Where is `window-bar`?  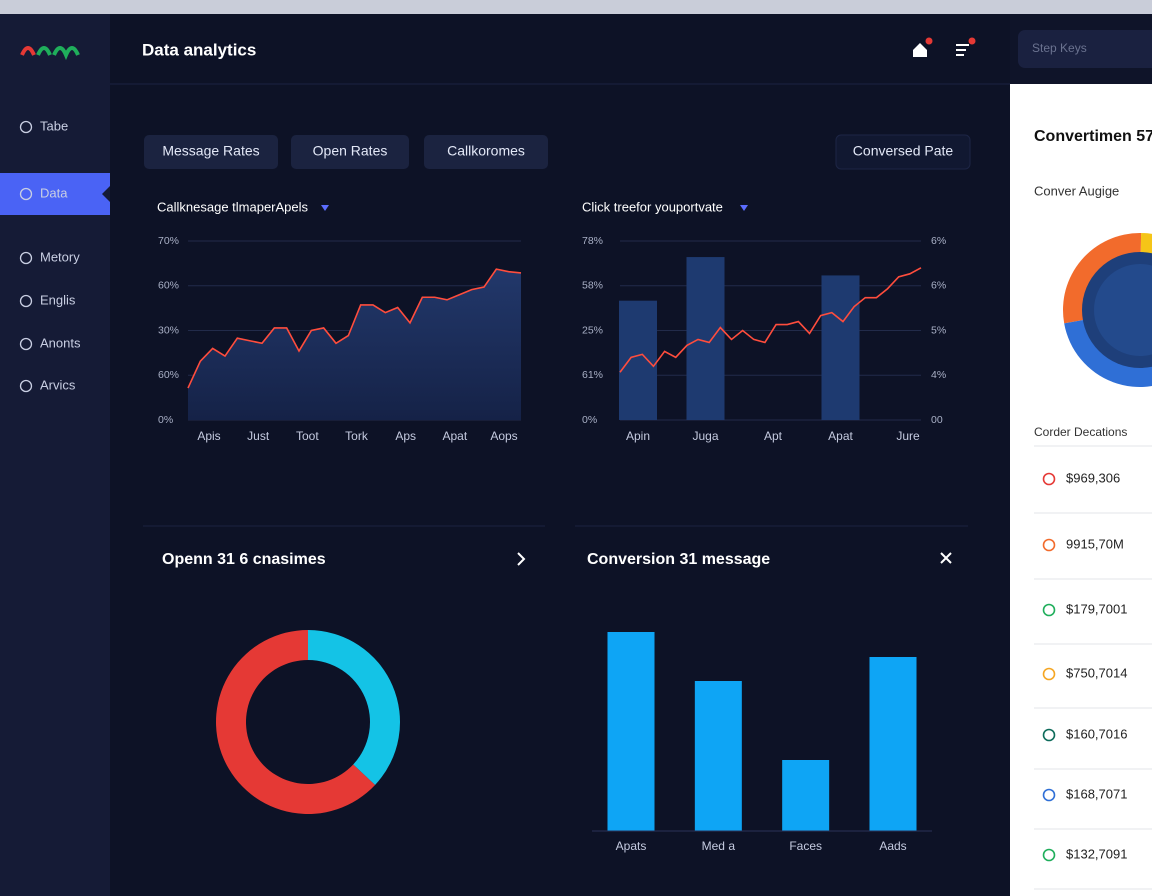 window-bar is located at coordinates (576, 7).